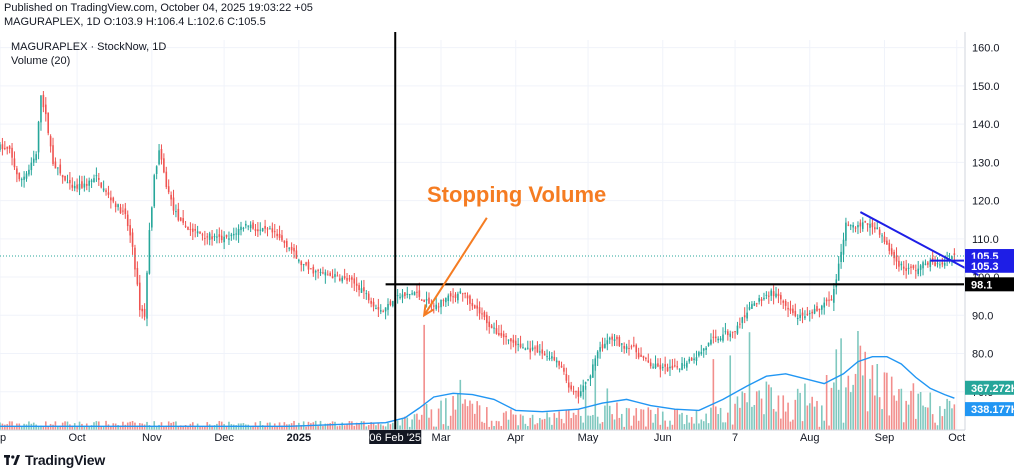 The image size is (1024, 476). I want to click on price-tick-label: 160.0, so click(986, 49).